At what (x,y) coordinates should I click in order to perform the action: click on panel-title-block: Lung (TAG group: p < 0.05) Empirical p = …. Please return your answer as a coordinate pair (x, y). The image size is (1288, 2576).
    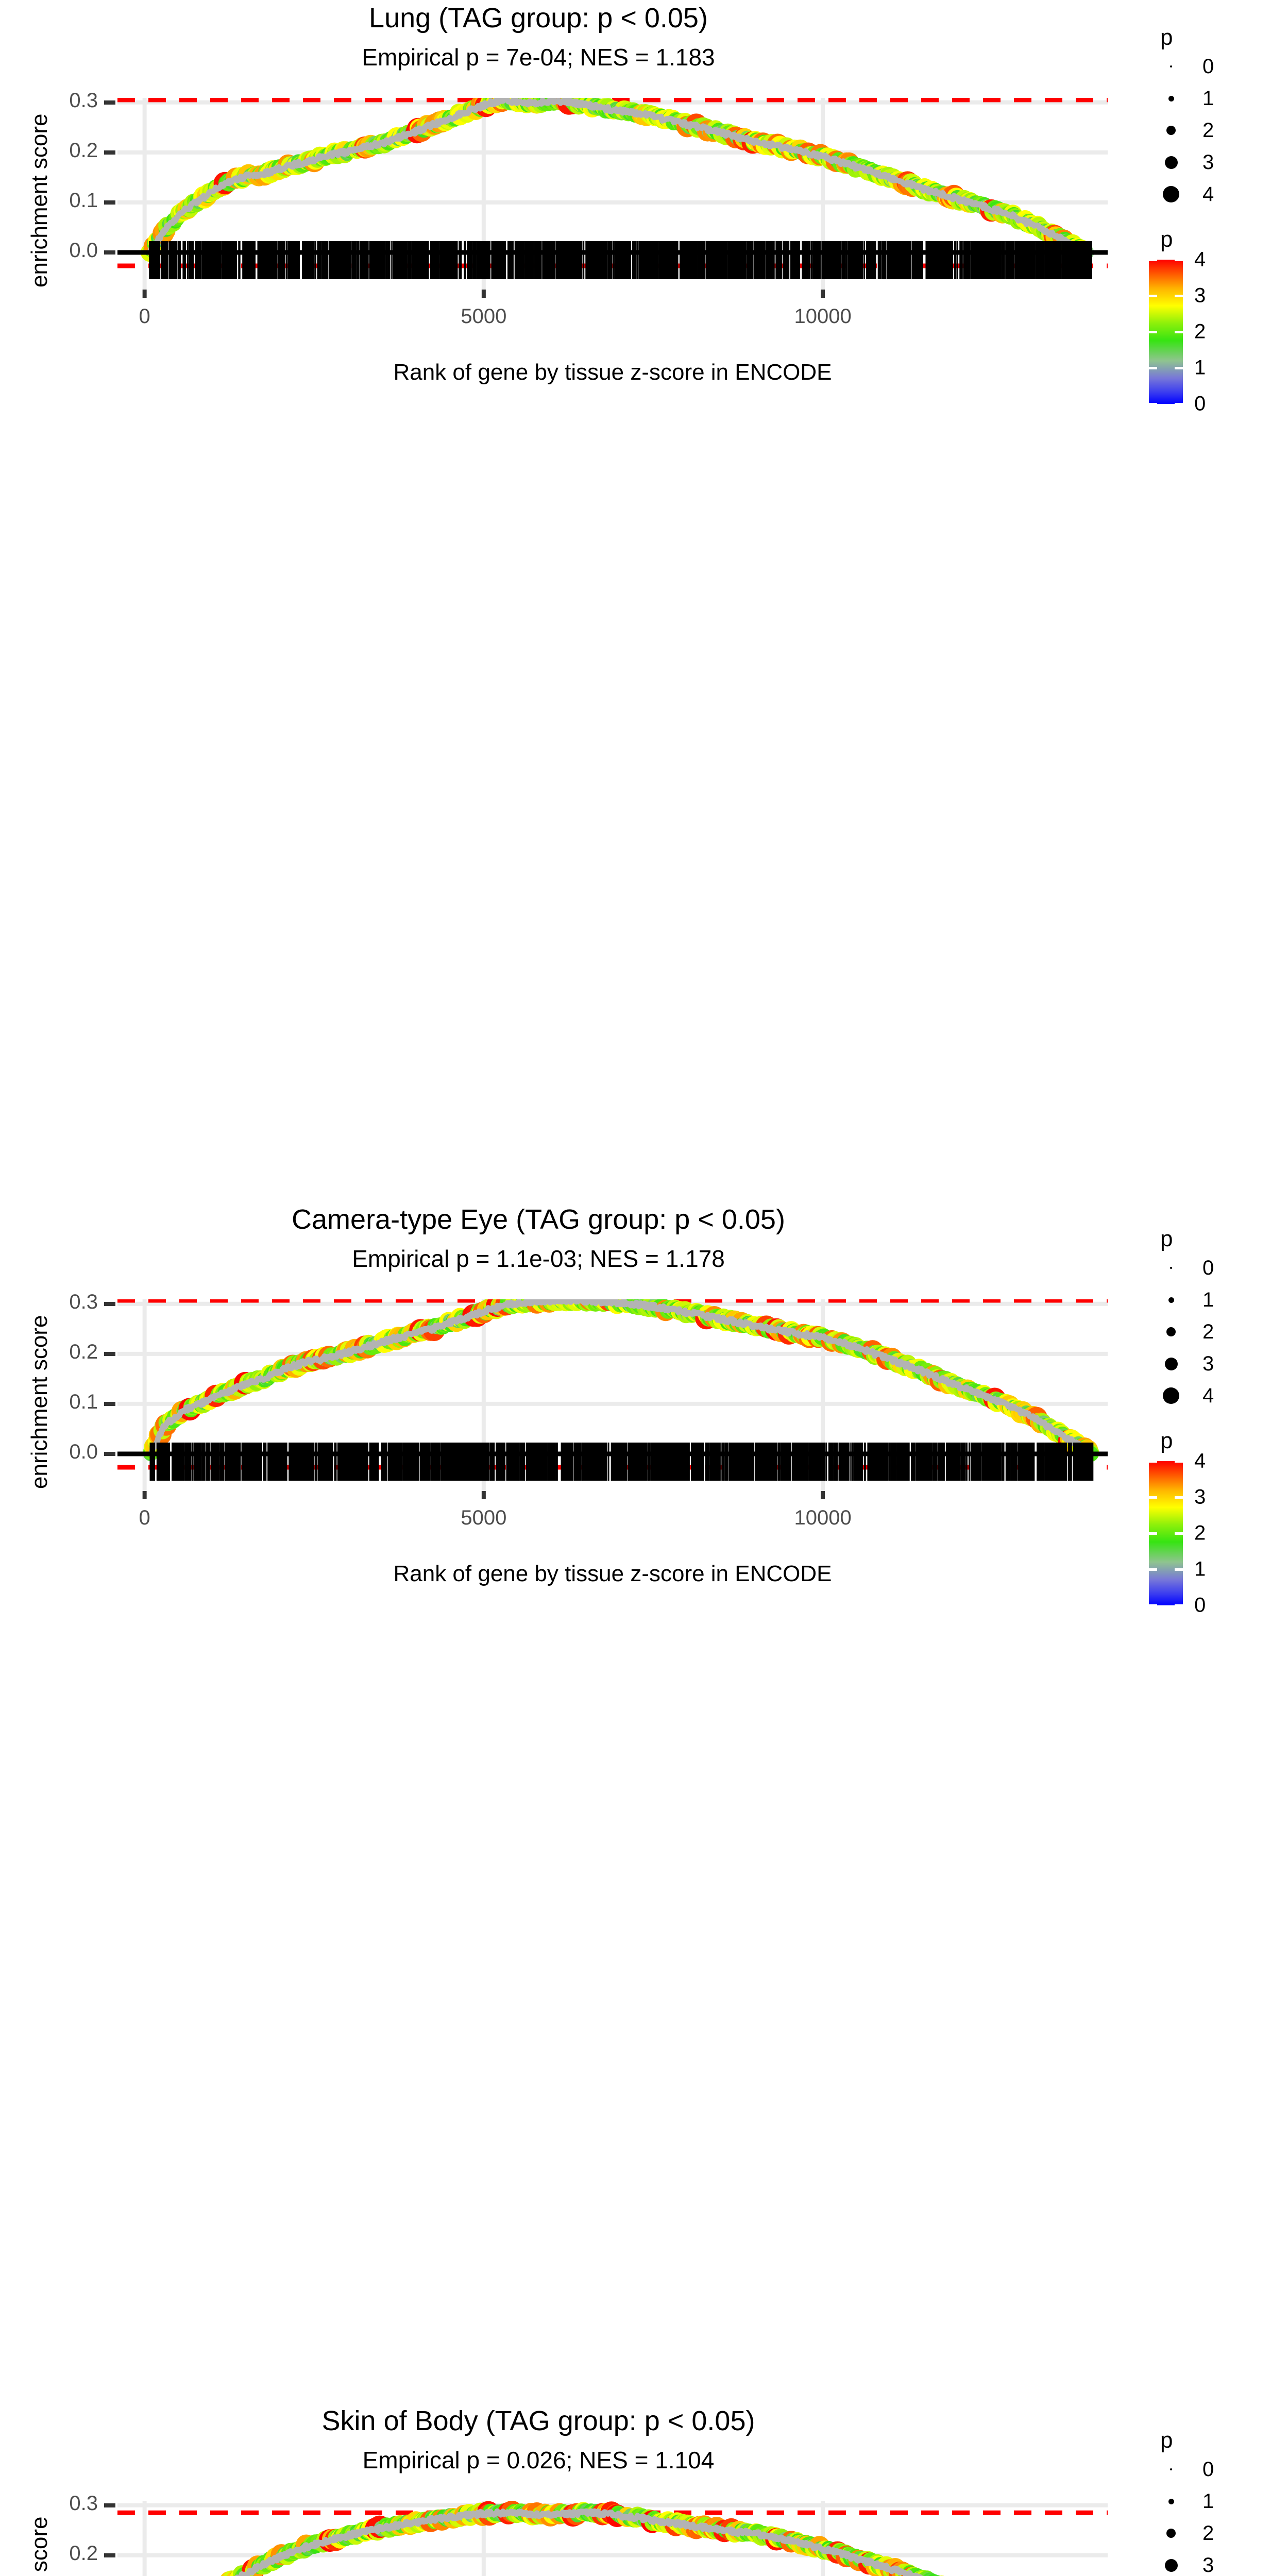
    Looking at the image, I should click on (538, 36).